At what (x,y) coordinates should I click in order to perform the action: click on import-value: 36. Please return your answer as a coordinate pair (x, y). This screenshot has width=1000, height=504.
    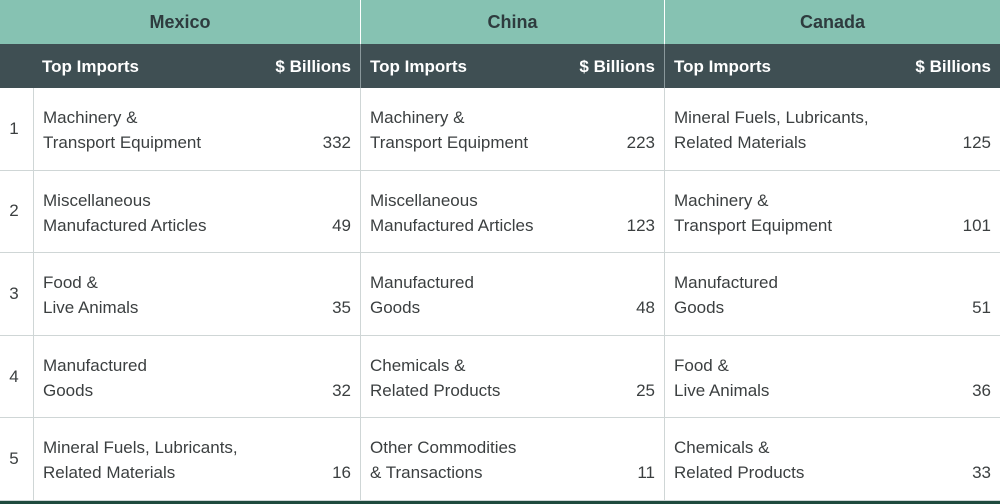
    Looking at the image, I should click on (981, 390).